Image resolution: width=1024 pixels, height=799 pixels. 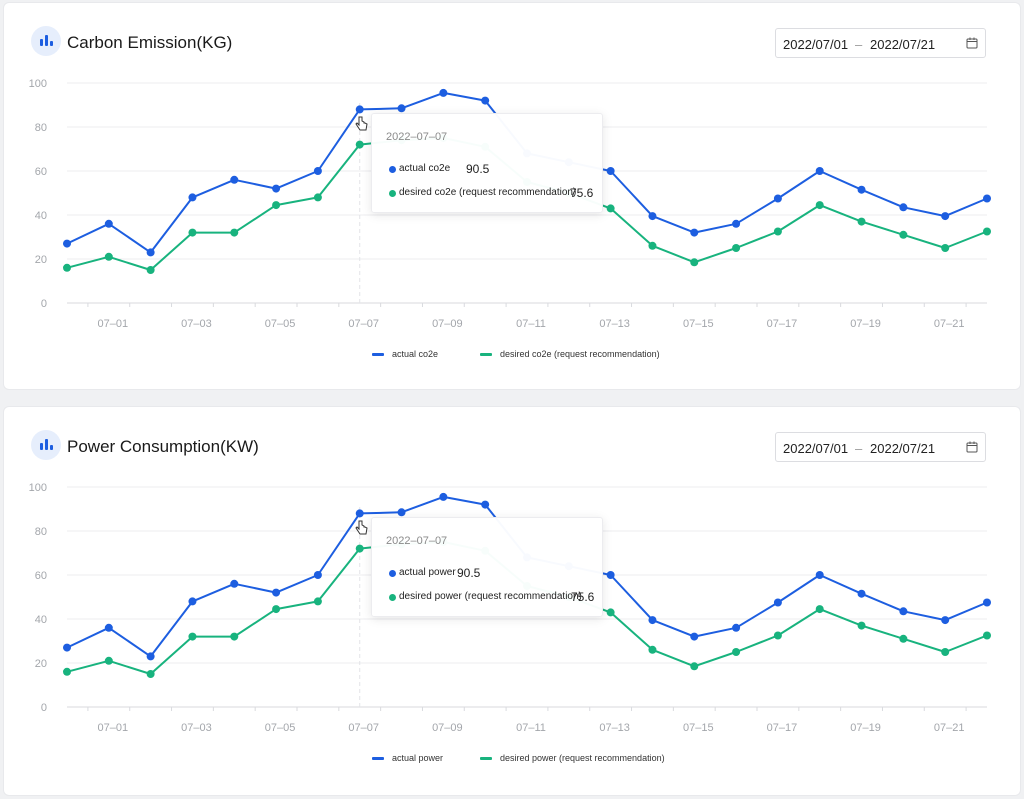 I want to click on x-tick-label: 07–13, so click(x=614, y=728).